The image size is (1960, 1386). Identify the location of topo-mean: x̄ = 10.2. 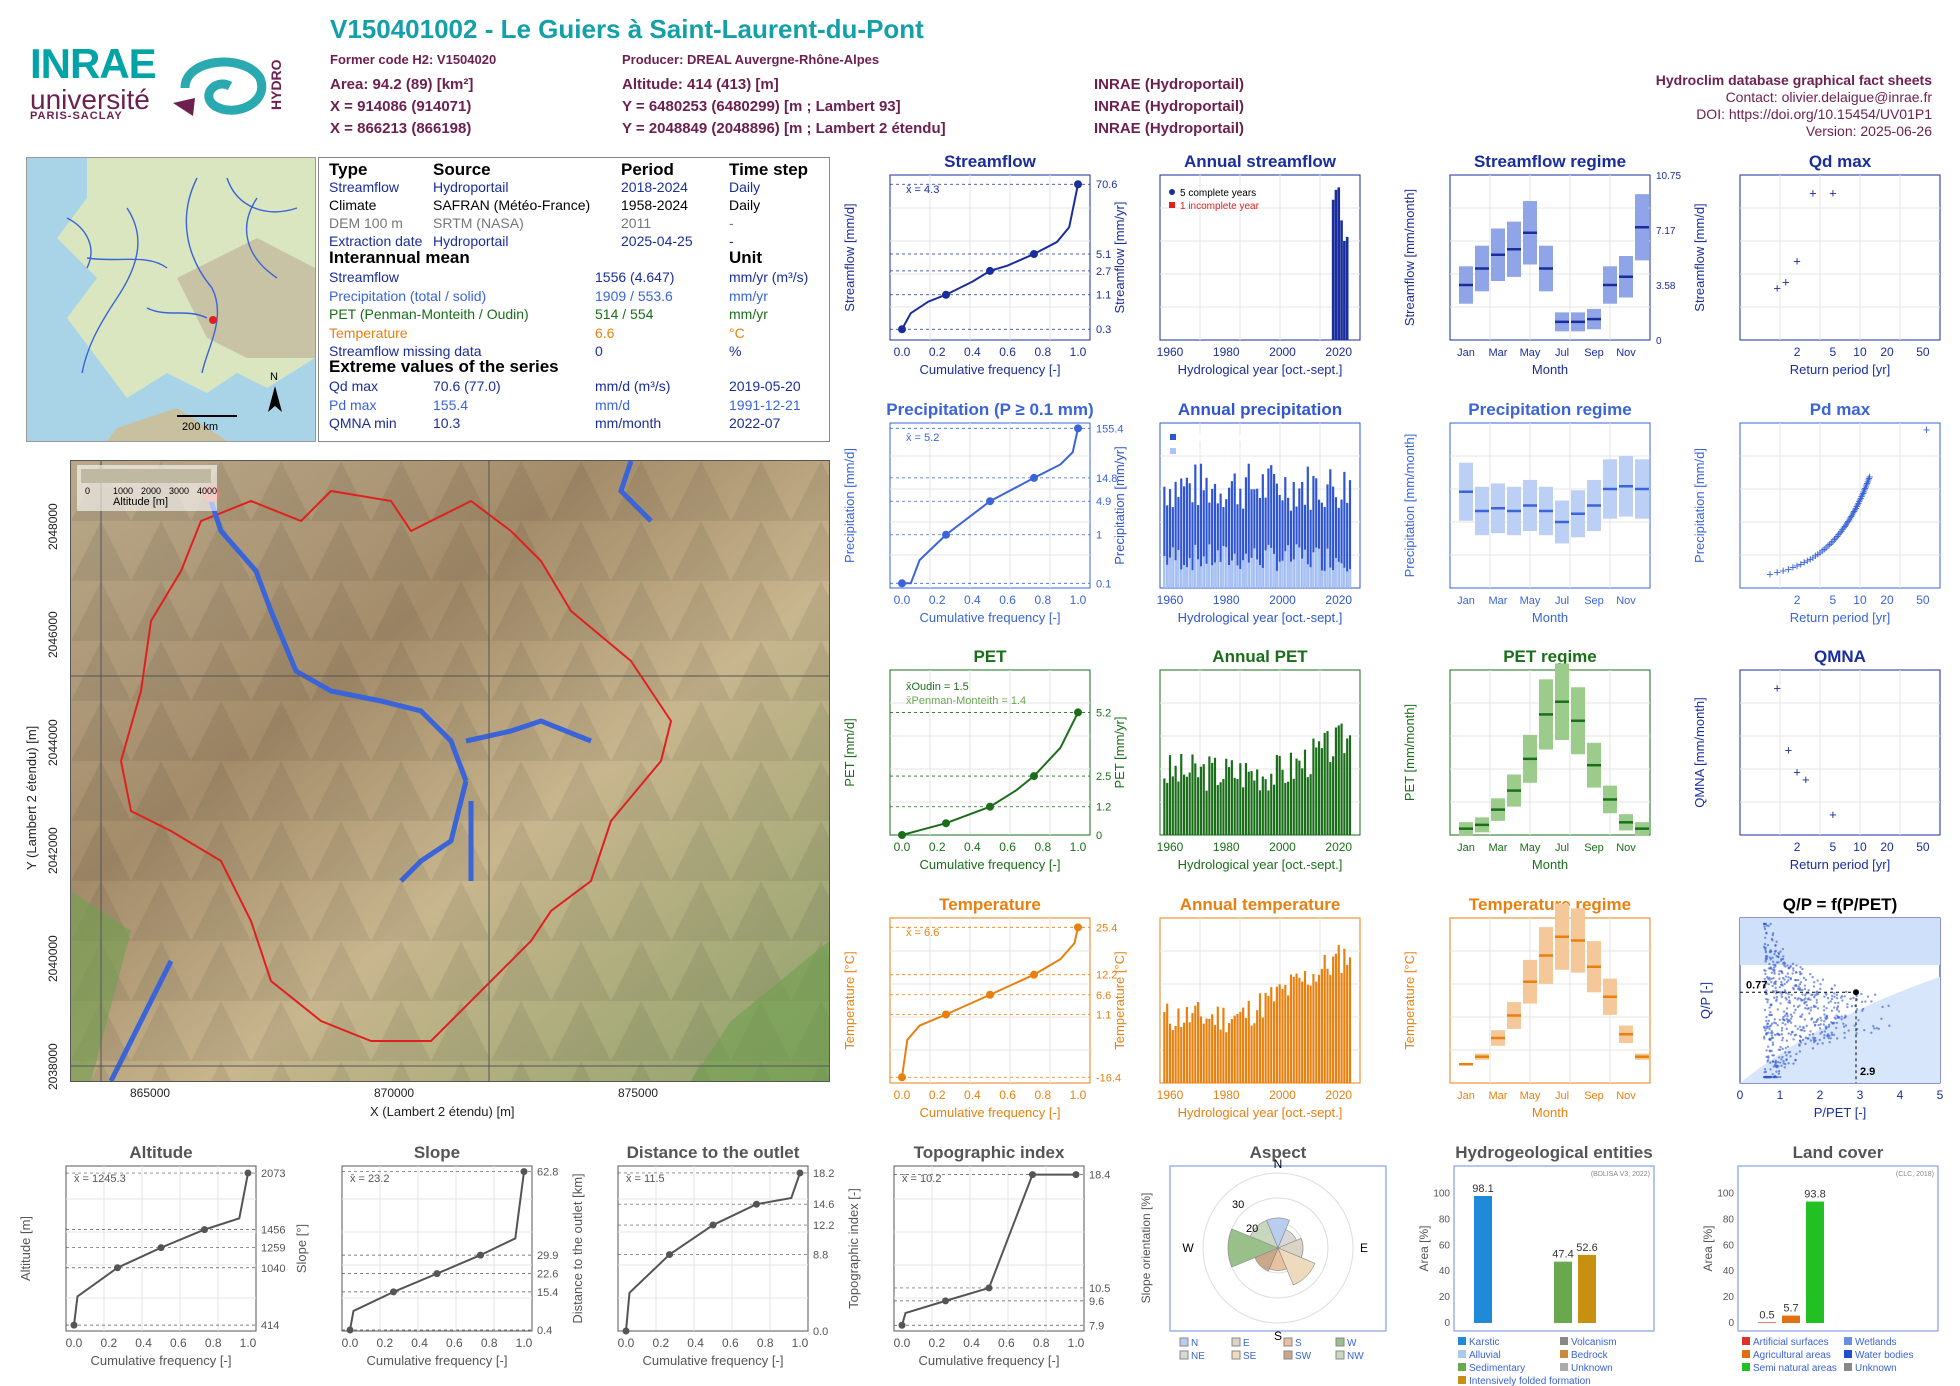
(921, 1179).